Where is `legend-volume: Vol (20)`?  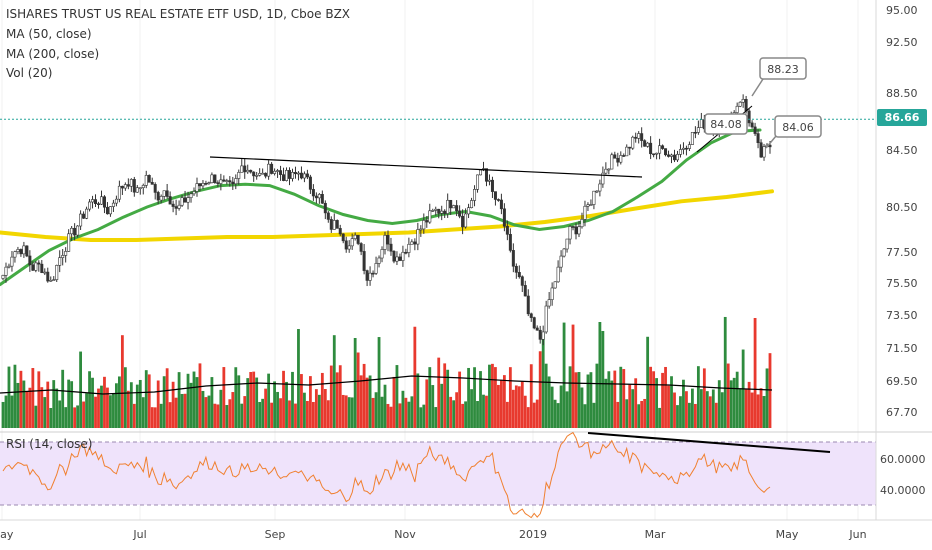 legend-volume: Vol (20) is located at coordinates (29, 73).